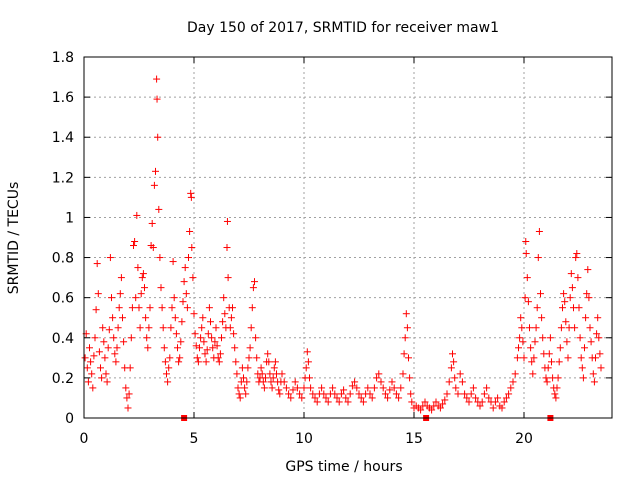 The height and width of the screenshot is (485, 640). Describe the element at coordinates (69, 218) in the screenshot. I see `y-tick-label: 1` at that location.